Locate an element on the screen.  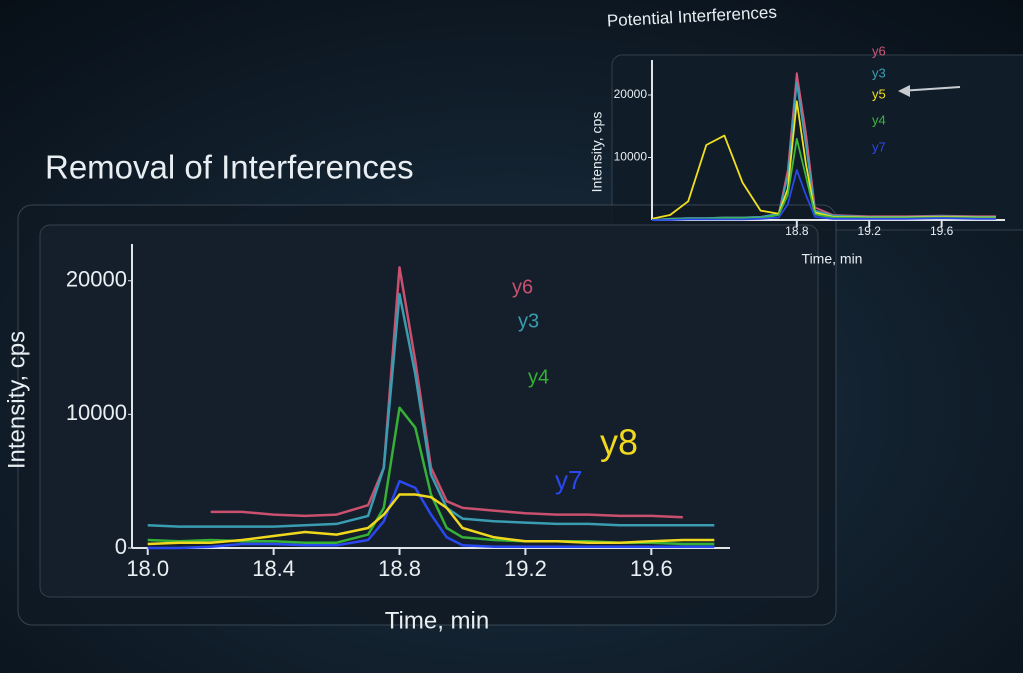
x-tick-label: 18.4 is located at coordinates (273, 568).